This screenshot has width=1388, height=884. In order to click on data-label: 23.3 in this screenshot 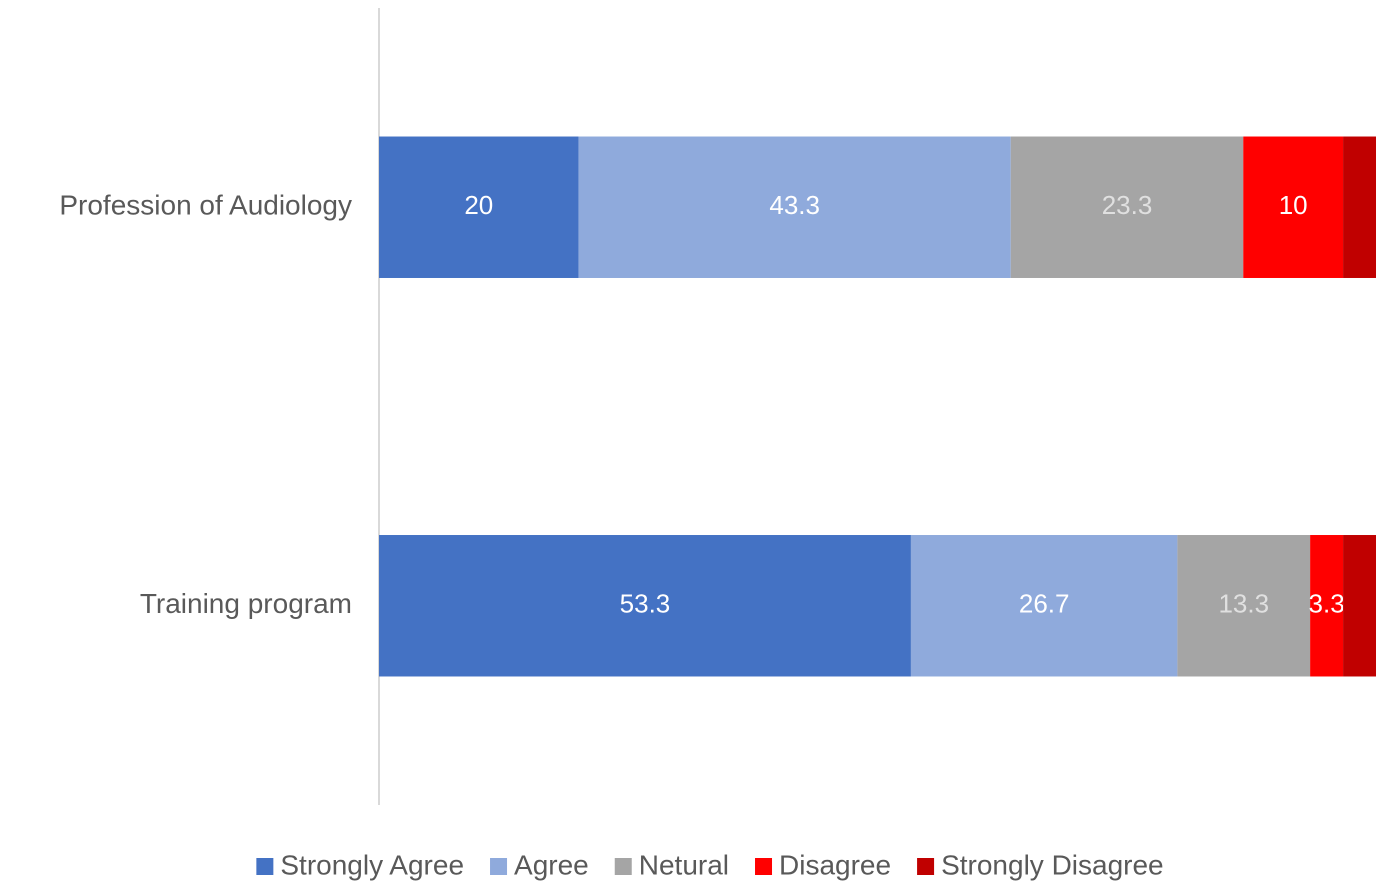, I will do `click(1127, 205)`.